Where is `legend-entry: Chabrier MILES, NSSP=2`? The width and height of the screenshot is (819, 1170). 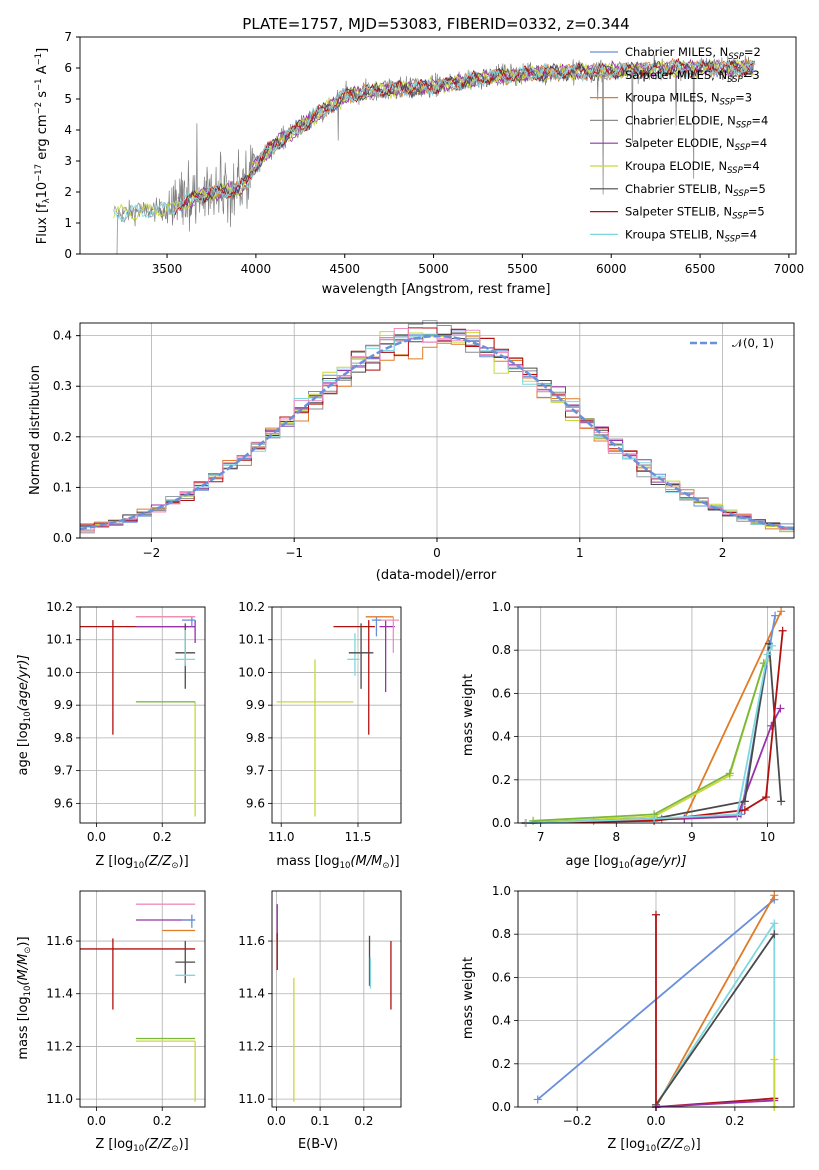 legend-entry: Chabrier MILES, NSSP=2 is located at coordinates (693, 53).